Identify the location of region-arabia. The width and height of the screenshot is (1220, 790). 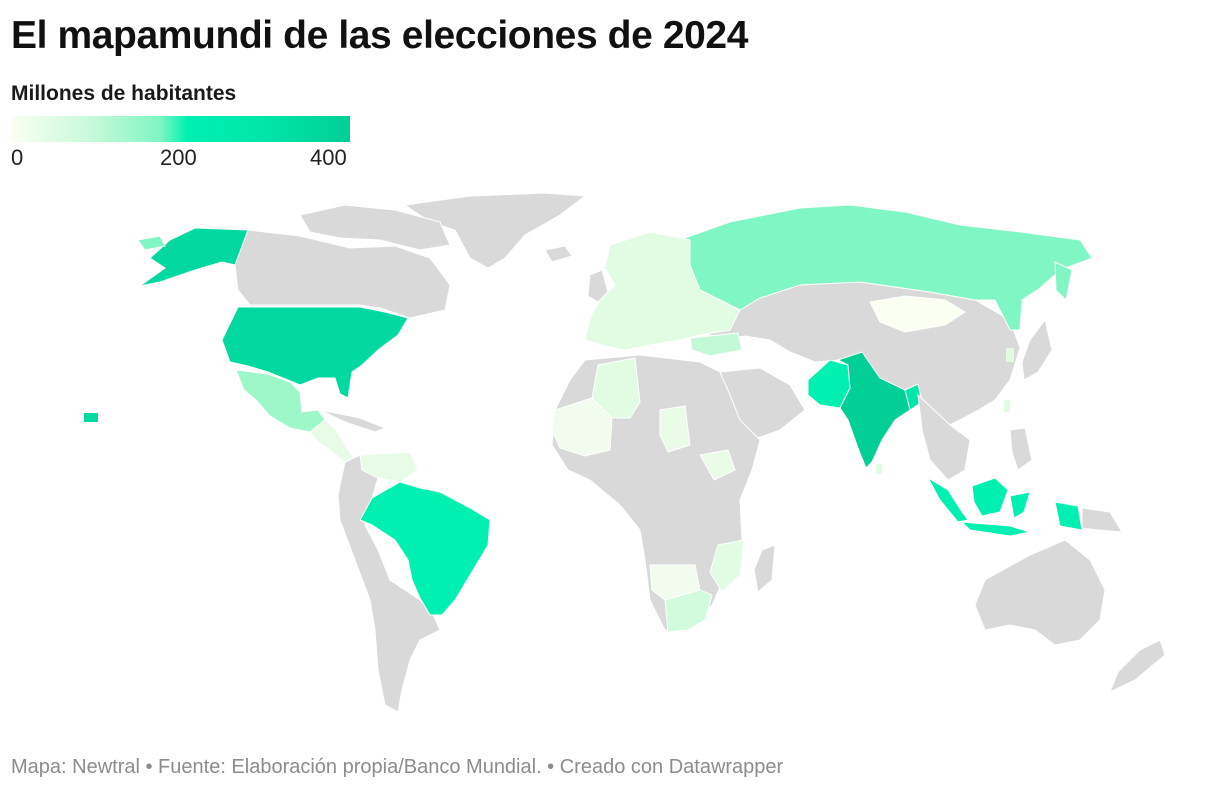
(762, 403).